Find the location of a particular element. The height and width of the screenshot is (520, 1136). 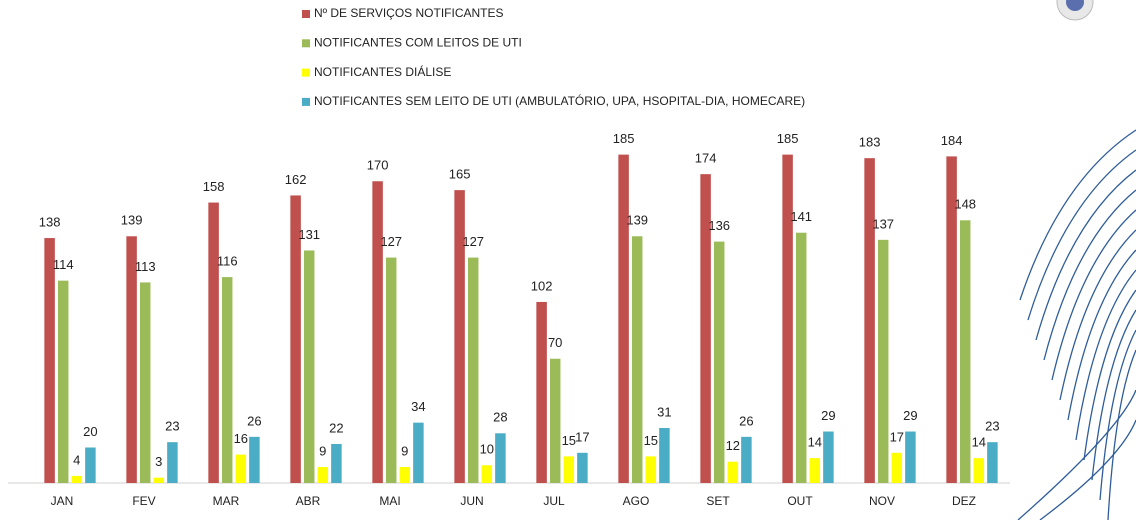

x-tick-label: DEZ is located at coordinates (964, 501).